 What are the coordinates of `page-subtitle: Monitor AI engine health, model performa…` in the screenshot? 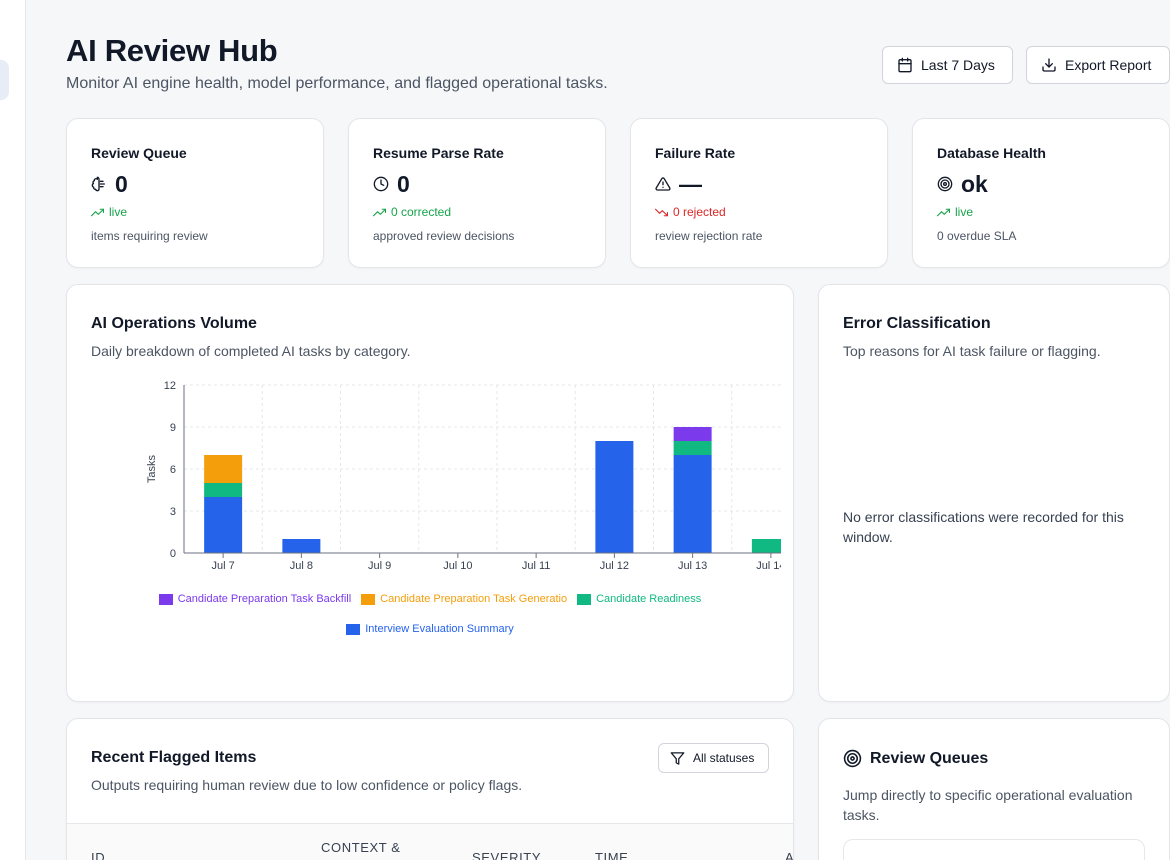 It's located at (337, 83).